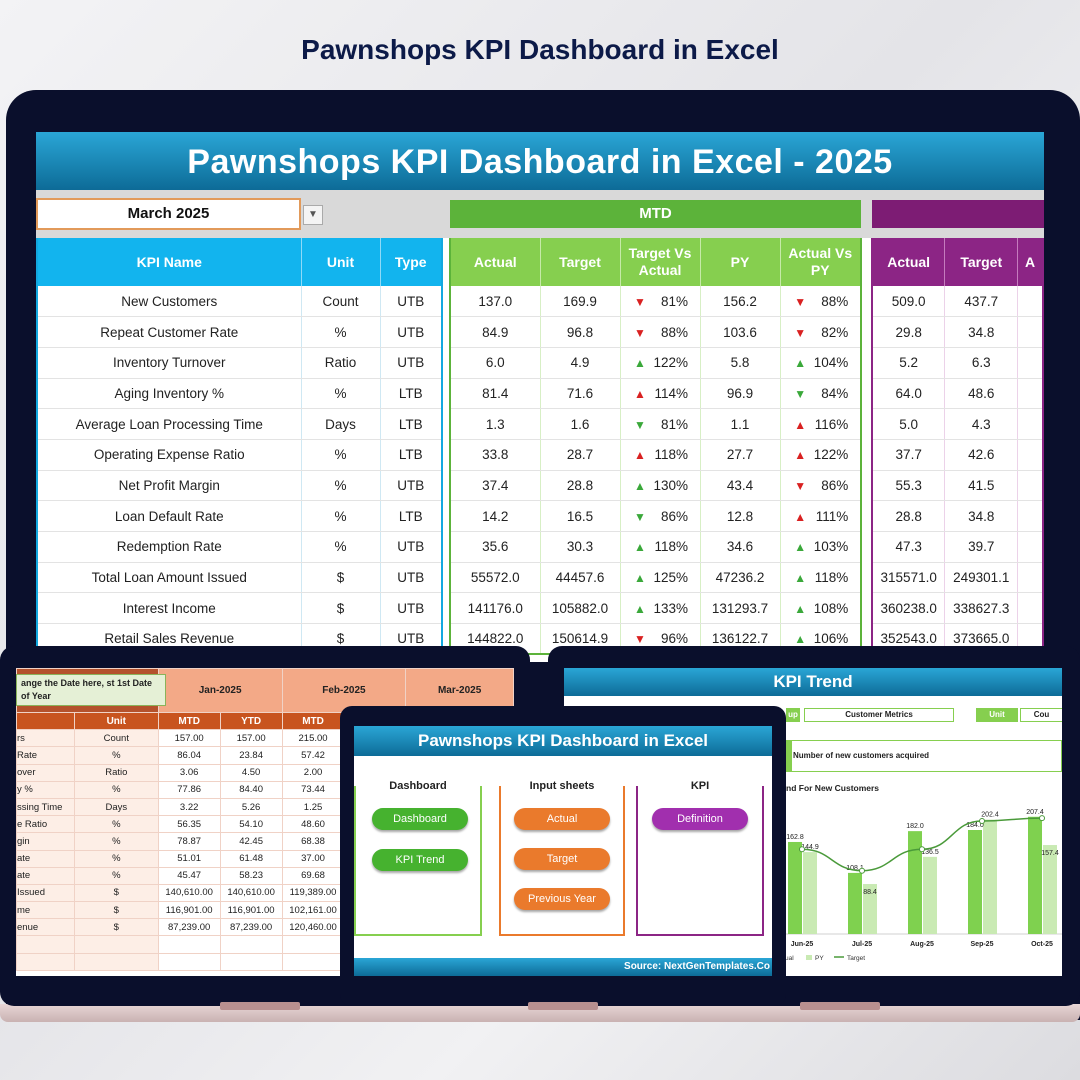 The image size is (1080, 1080). Describe the element at coordinates (240, 394) in the screenshot. I see `table-row: Aging Inventory %% LTB` at that location.